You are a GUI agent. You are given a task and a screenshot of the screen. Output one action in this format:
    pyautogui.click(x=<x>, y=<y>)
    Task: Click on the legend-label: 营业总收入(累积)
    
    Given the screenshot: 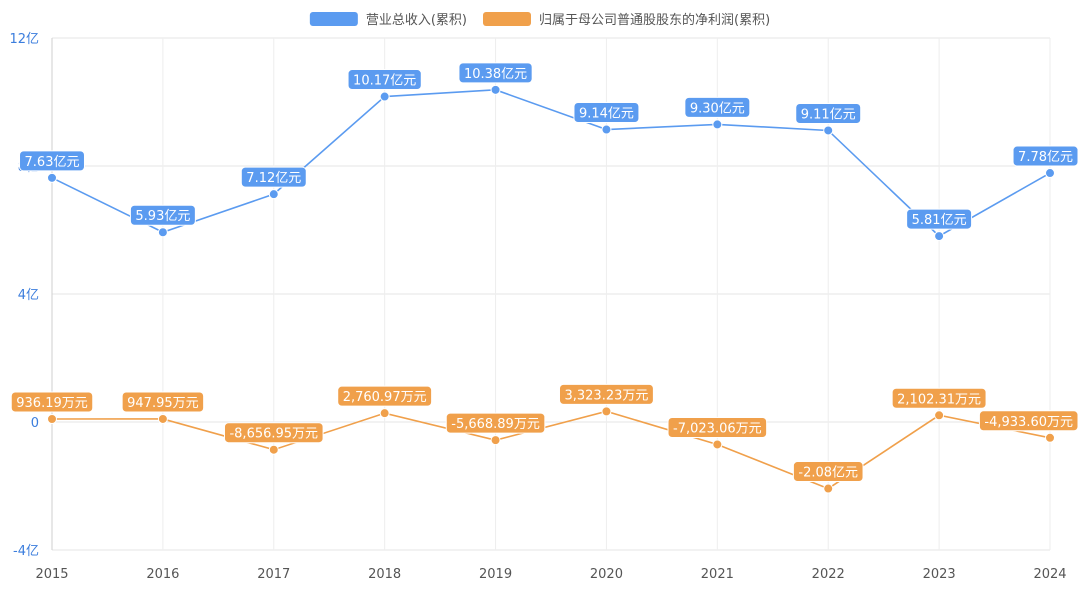 What is the action you would take?
    pyautogui.click(x=416, y=20)
    